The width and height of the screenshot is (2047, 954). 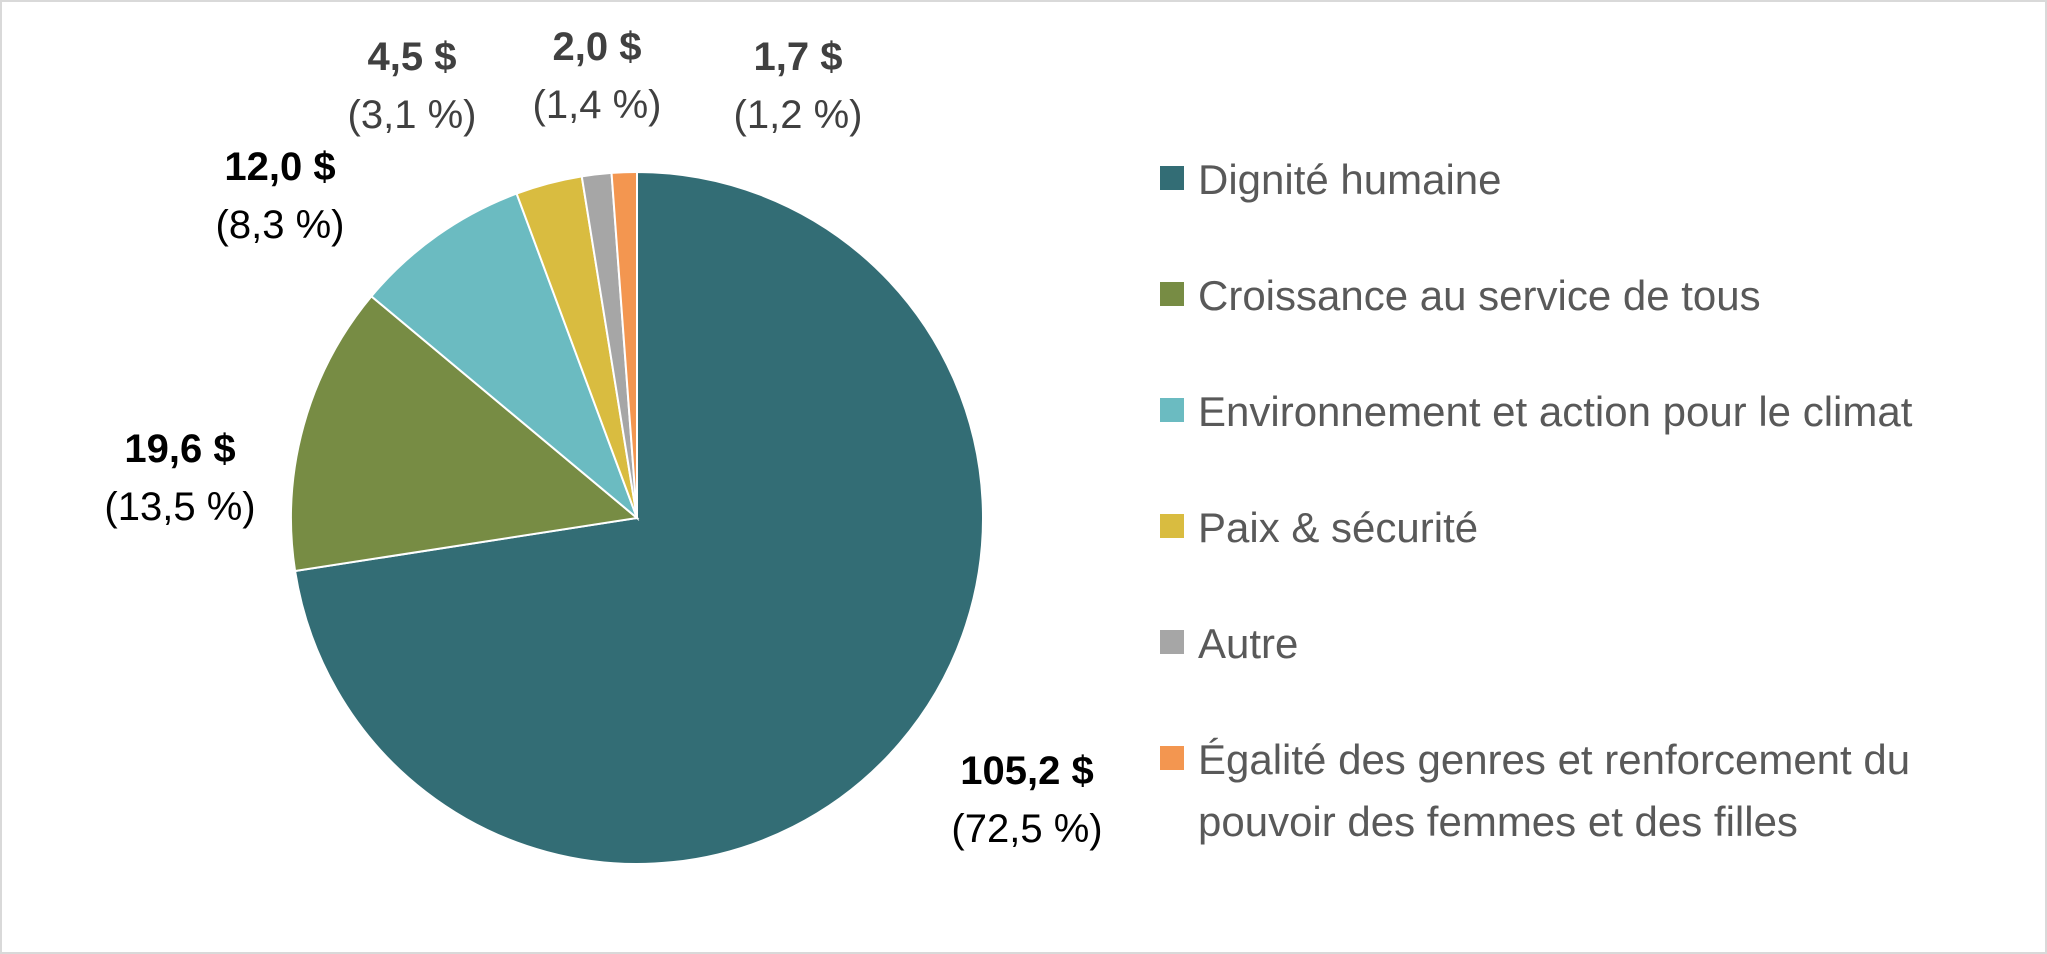 What do you see at coordinates (1338, 527) in the screenshot?
I see `legend-label: Paix & sécurité` at bounding box center [1338, 527].